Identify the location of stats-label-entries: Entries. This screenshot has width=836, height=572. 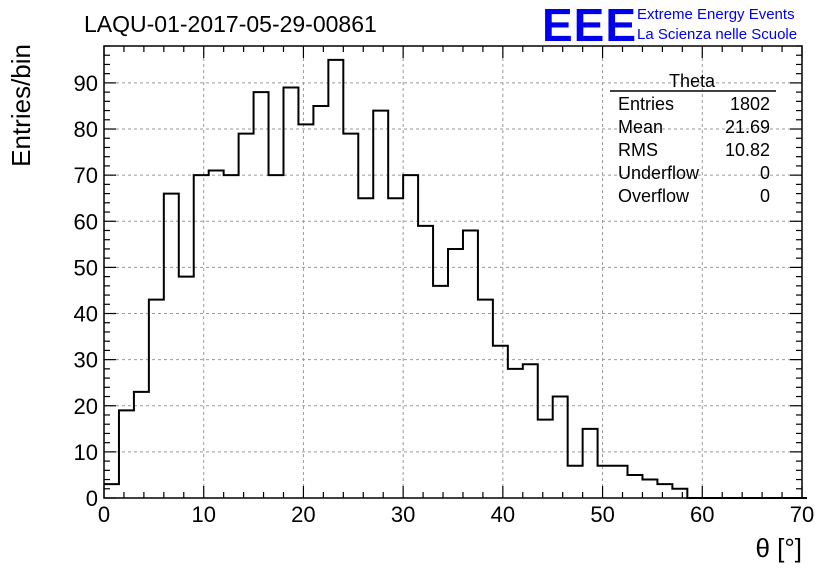
(646, 104).